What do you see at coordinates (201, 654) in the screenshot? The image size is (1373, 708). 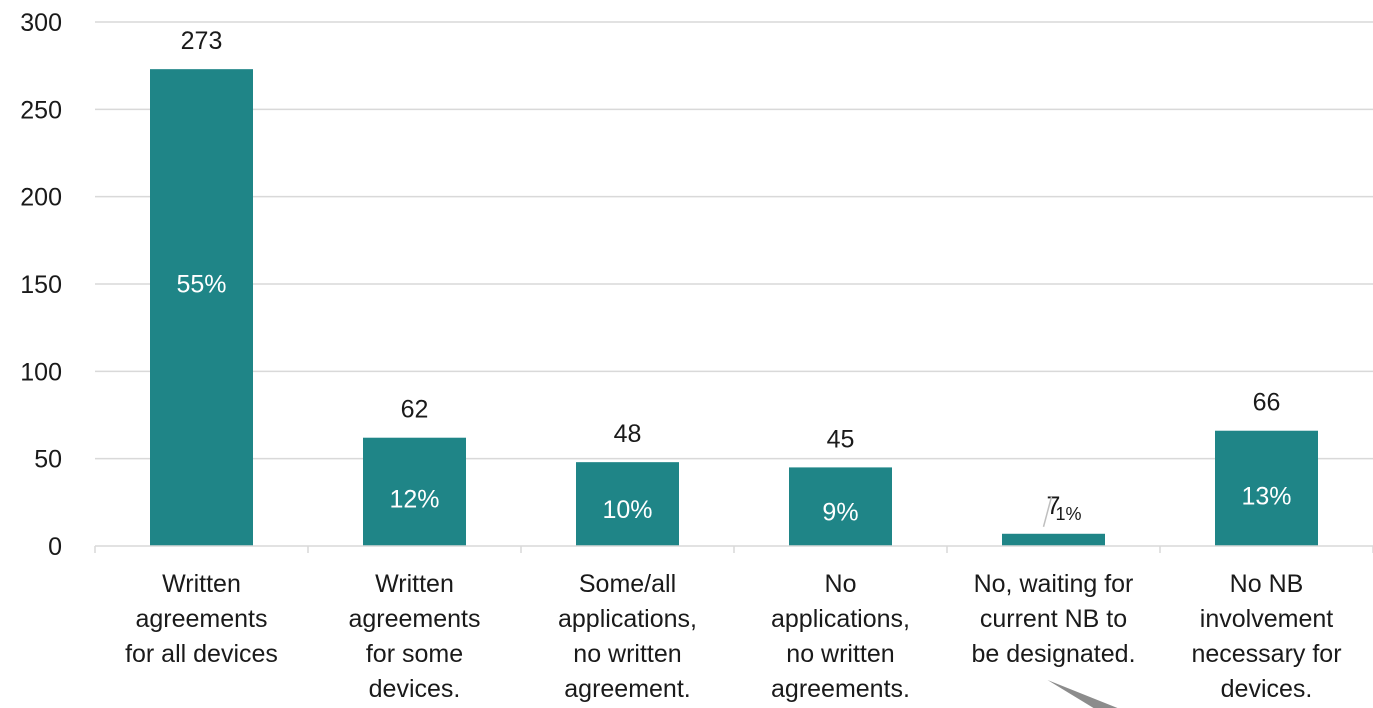 I see `category-label: for all devices` at bounding box center [201, 654].